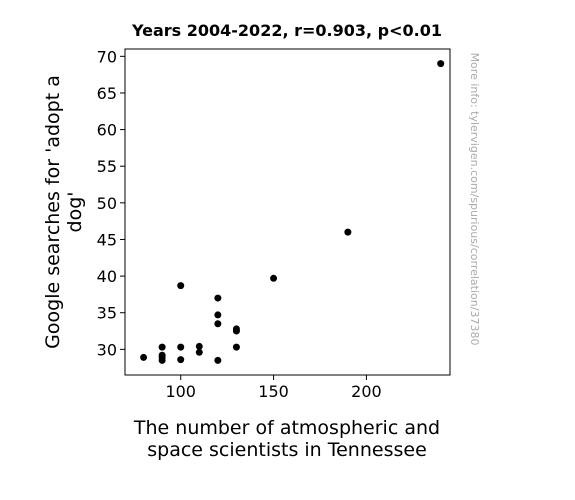 The height and width of the screenshot is (500, 575). What do you see at coordinates (107, 203) in the screenshot?
I see `y-tick-label: 50` at bounding box center [107, 203].